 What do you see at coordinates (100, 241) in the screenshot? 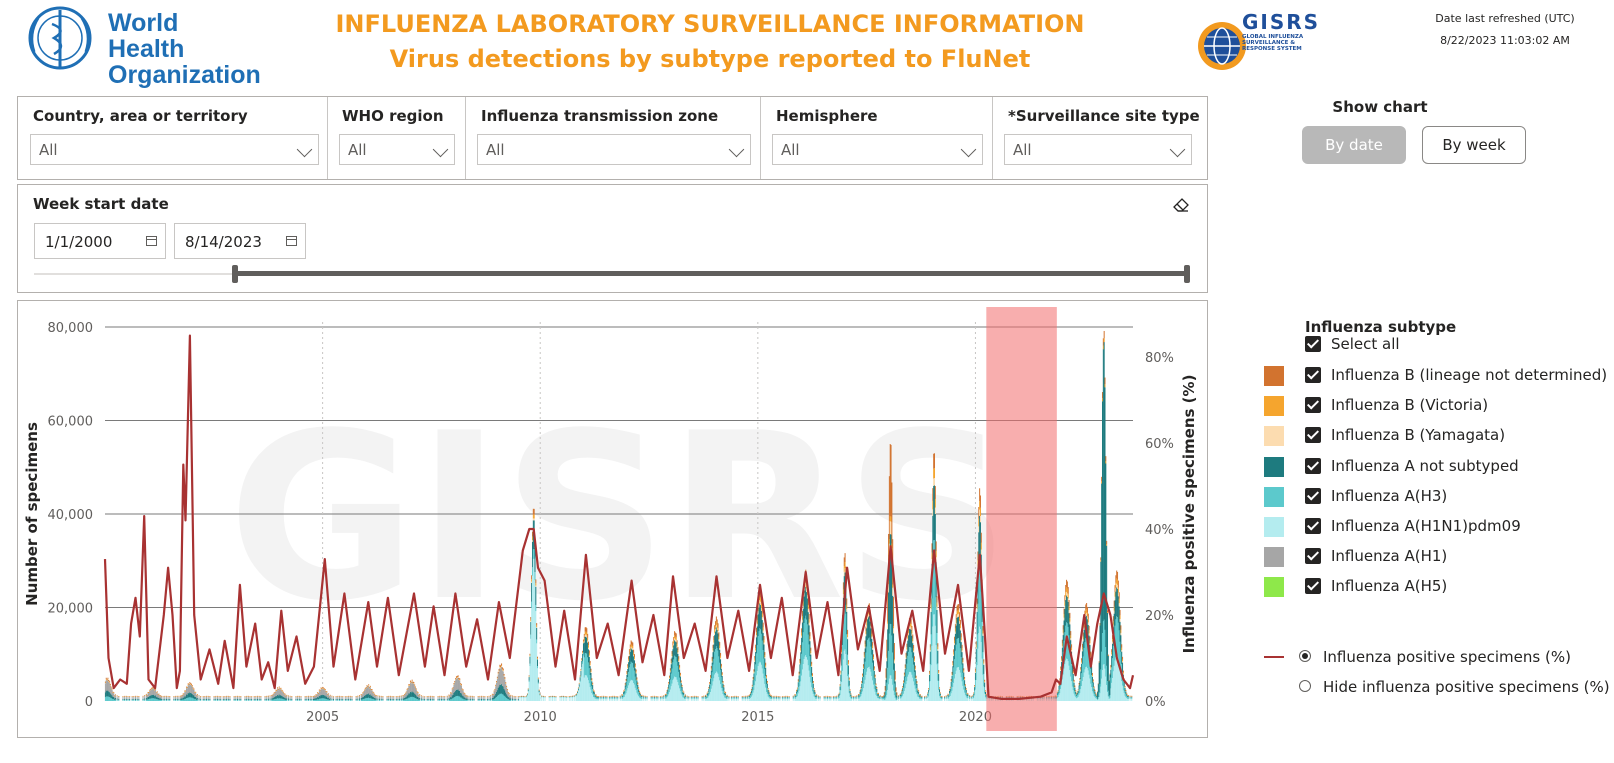
I see `start-date-input: 1/1/2000` at bounding box center [100, 241].